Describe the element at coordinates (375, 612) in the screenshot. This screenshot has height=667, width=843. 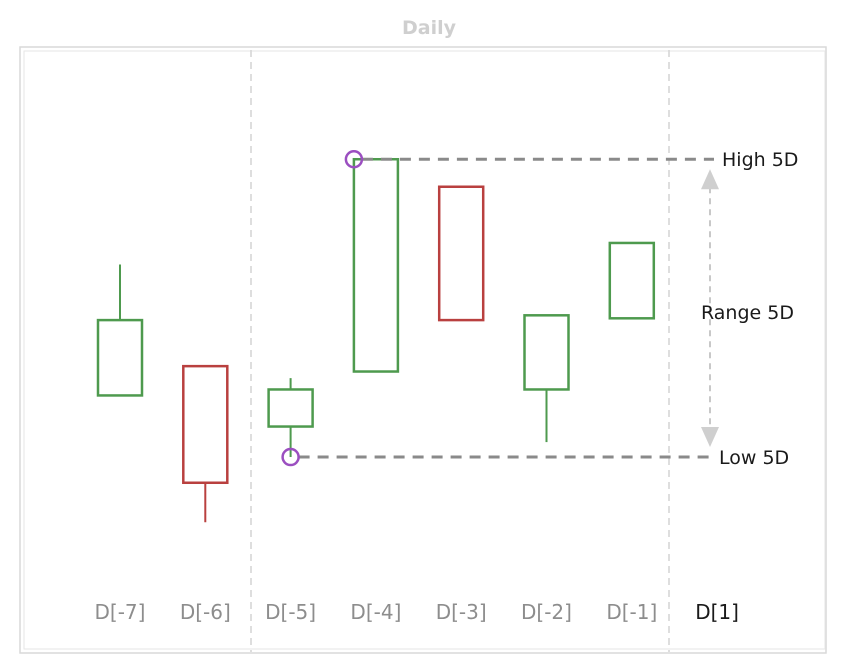
I see `x-tick-label-4: D[-4]` at that location.